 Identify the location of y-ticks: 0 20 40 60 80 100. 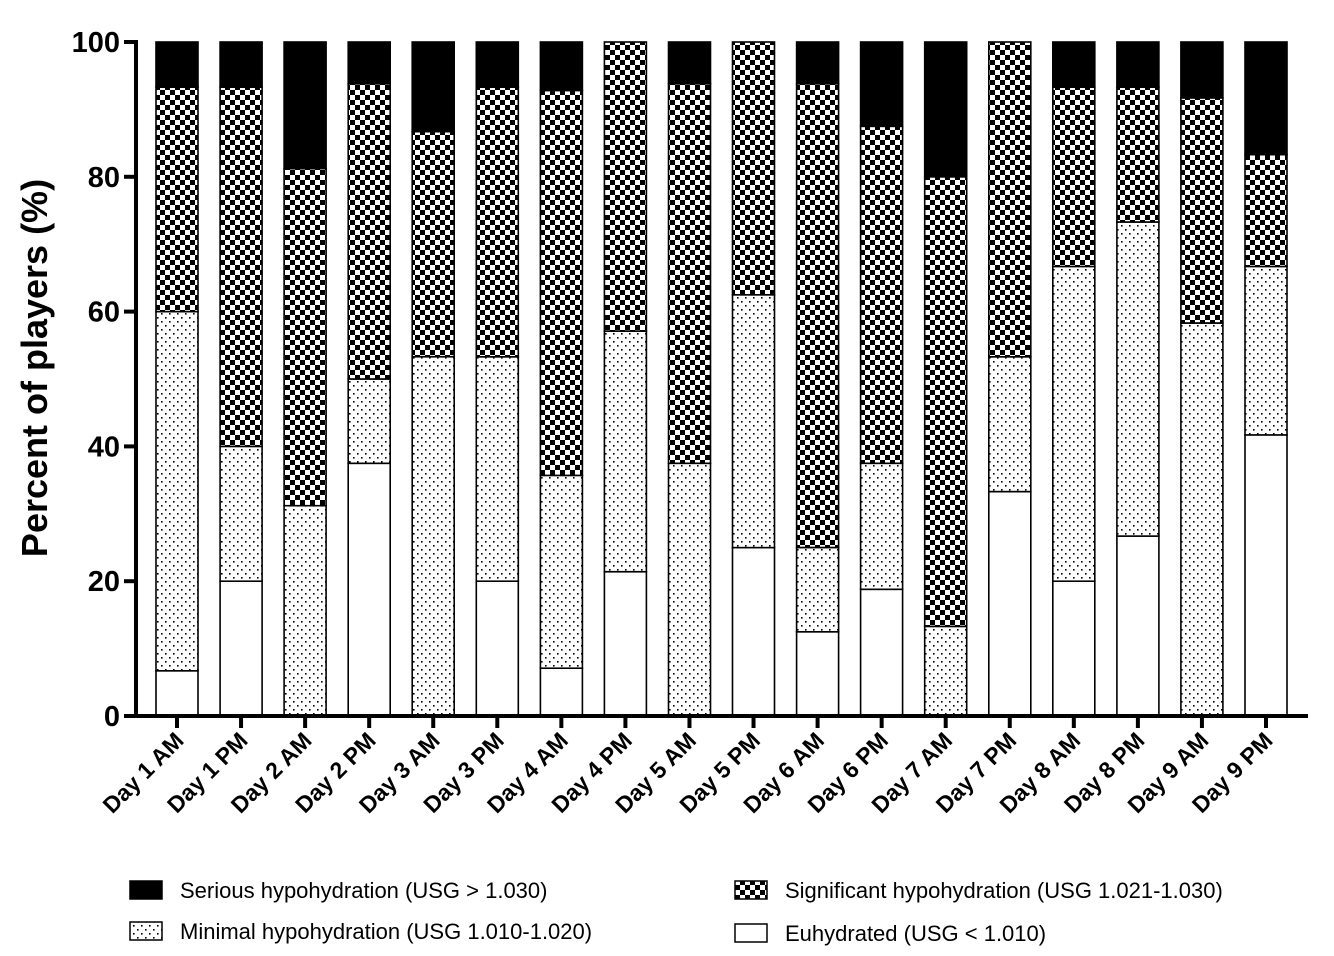
(104, 380).